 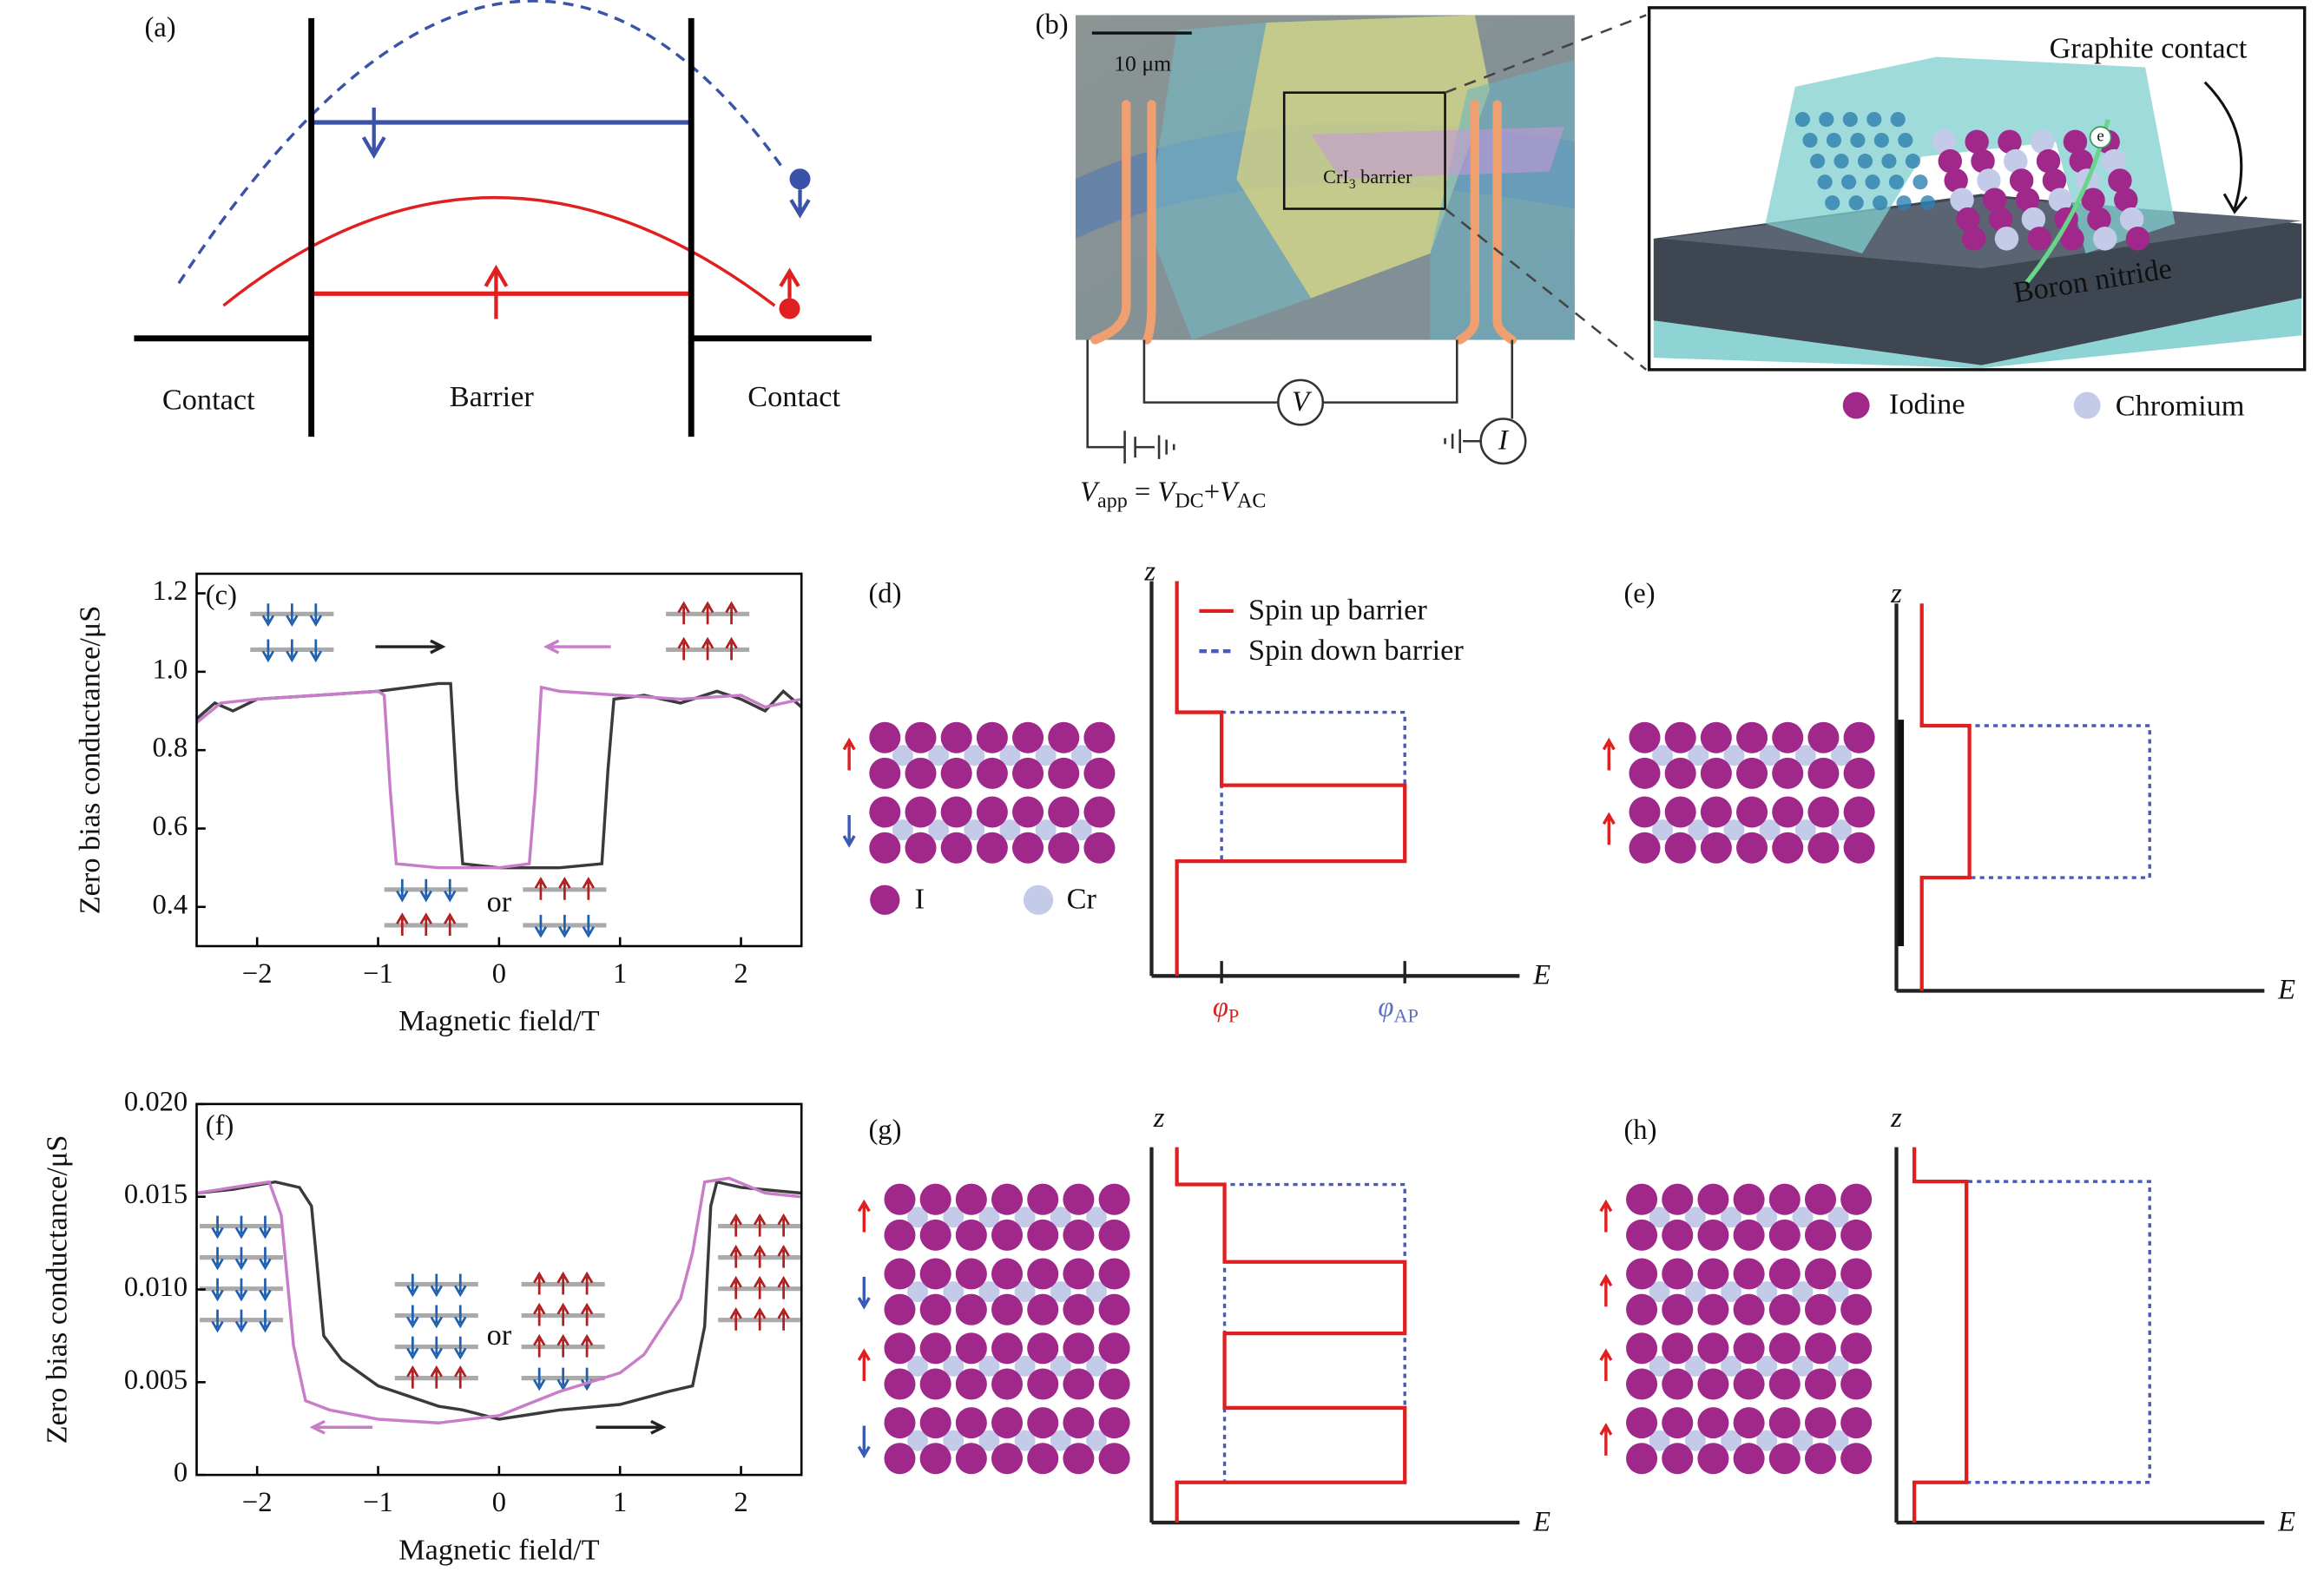 What do you see at coordinates (481, 142) in the screenshot?
I see `spin-down-curve` at bounding box center [481, 142].